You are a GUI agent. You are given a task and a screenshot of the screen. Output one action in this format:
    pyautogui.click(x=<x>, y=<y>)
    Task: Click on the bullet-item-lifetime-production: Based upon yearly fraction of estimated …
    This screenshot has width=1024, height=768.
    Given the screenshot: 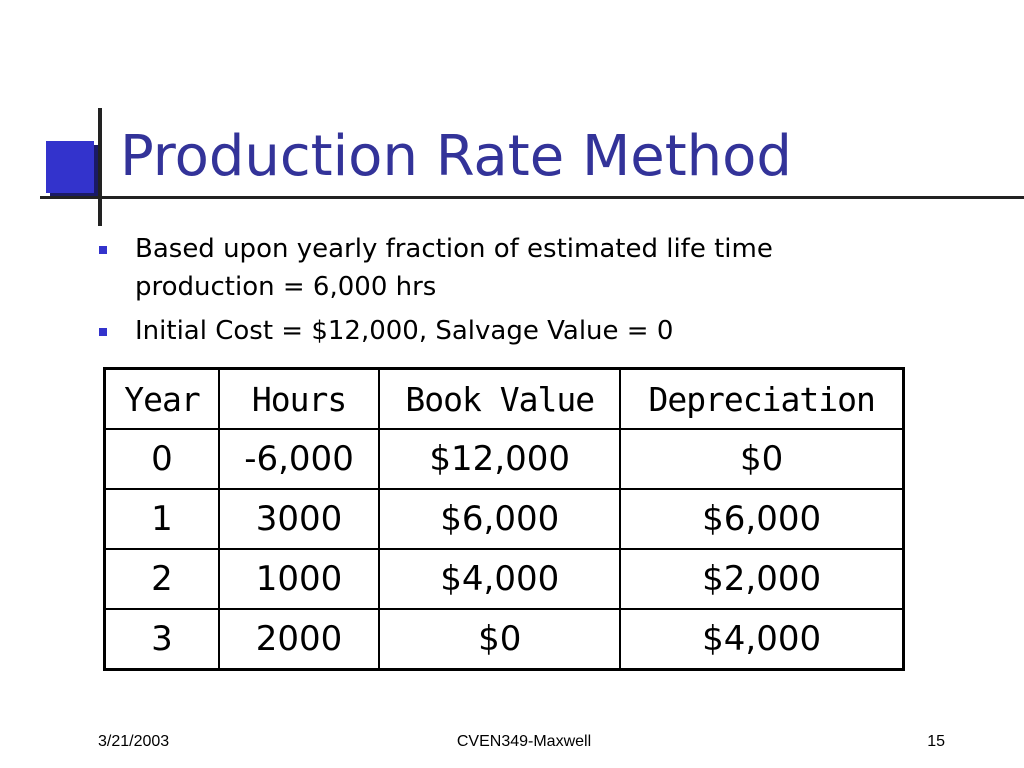 What is the action you would take?
    pyautogui.click(x=495, y=268)
    